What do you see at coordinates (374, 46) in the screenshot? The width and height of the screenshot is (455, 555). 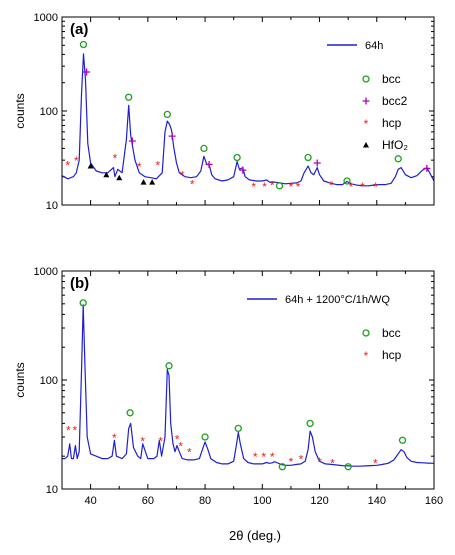 I see `legend-series-label: 64h` at bounding box center [374, 46].